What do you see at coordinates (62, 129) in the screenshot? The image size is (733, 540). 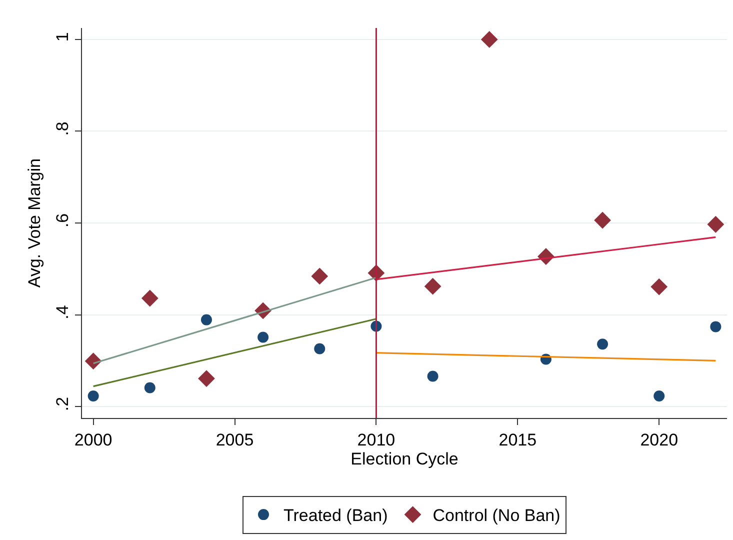 I see `y-tick-label: .8` at bounding box center [62, 129].